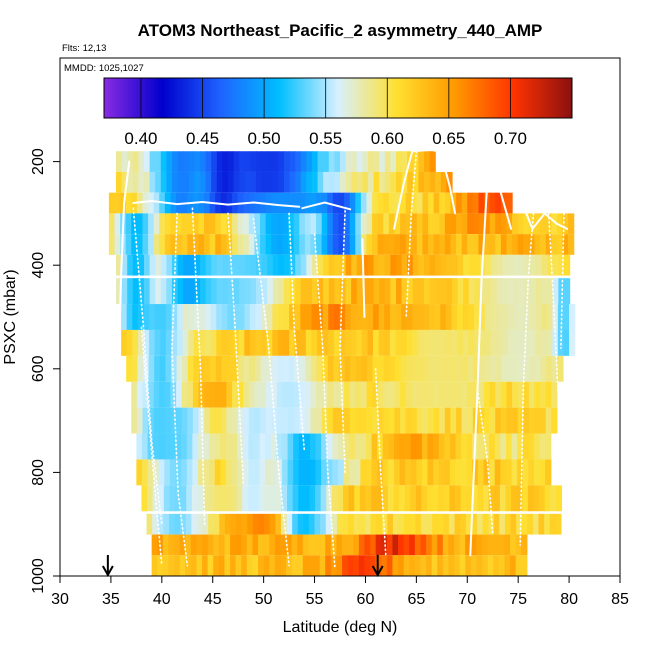 This screenshot has width=650, height=655. Describe the element at coordinates (467, 599) in the screenshot. I see `x-tick-label: 70` at that location.